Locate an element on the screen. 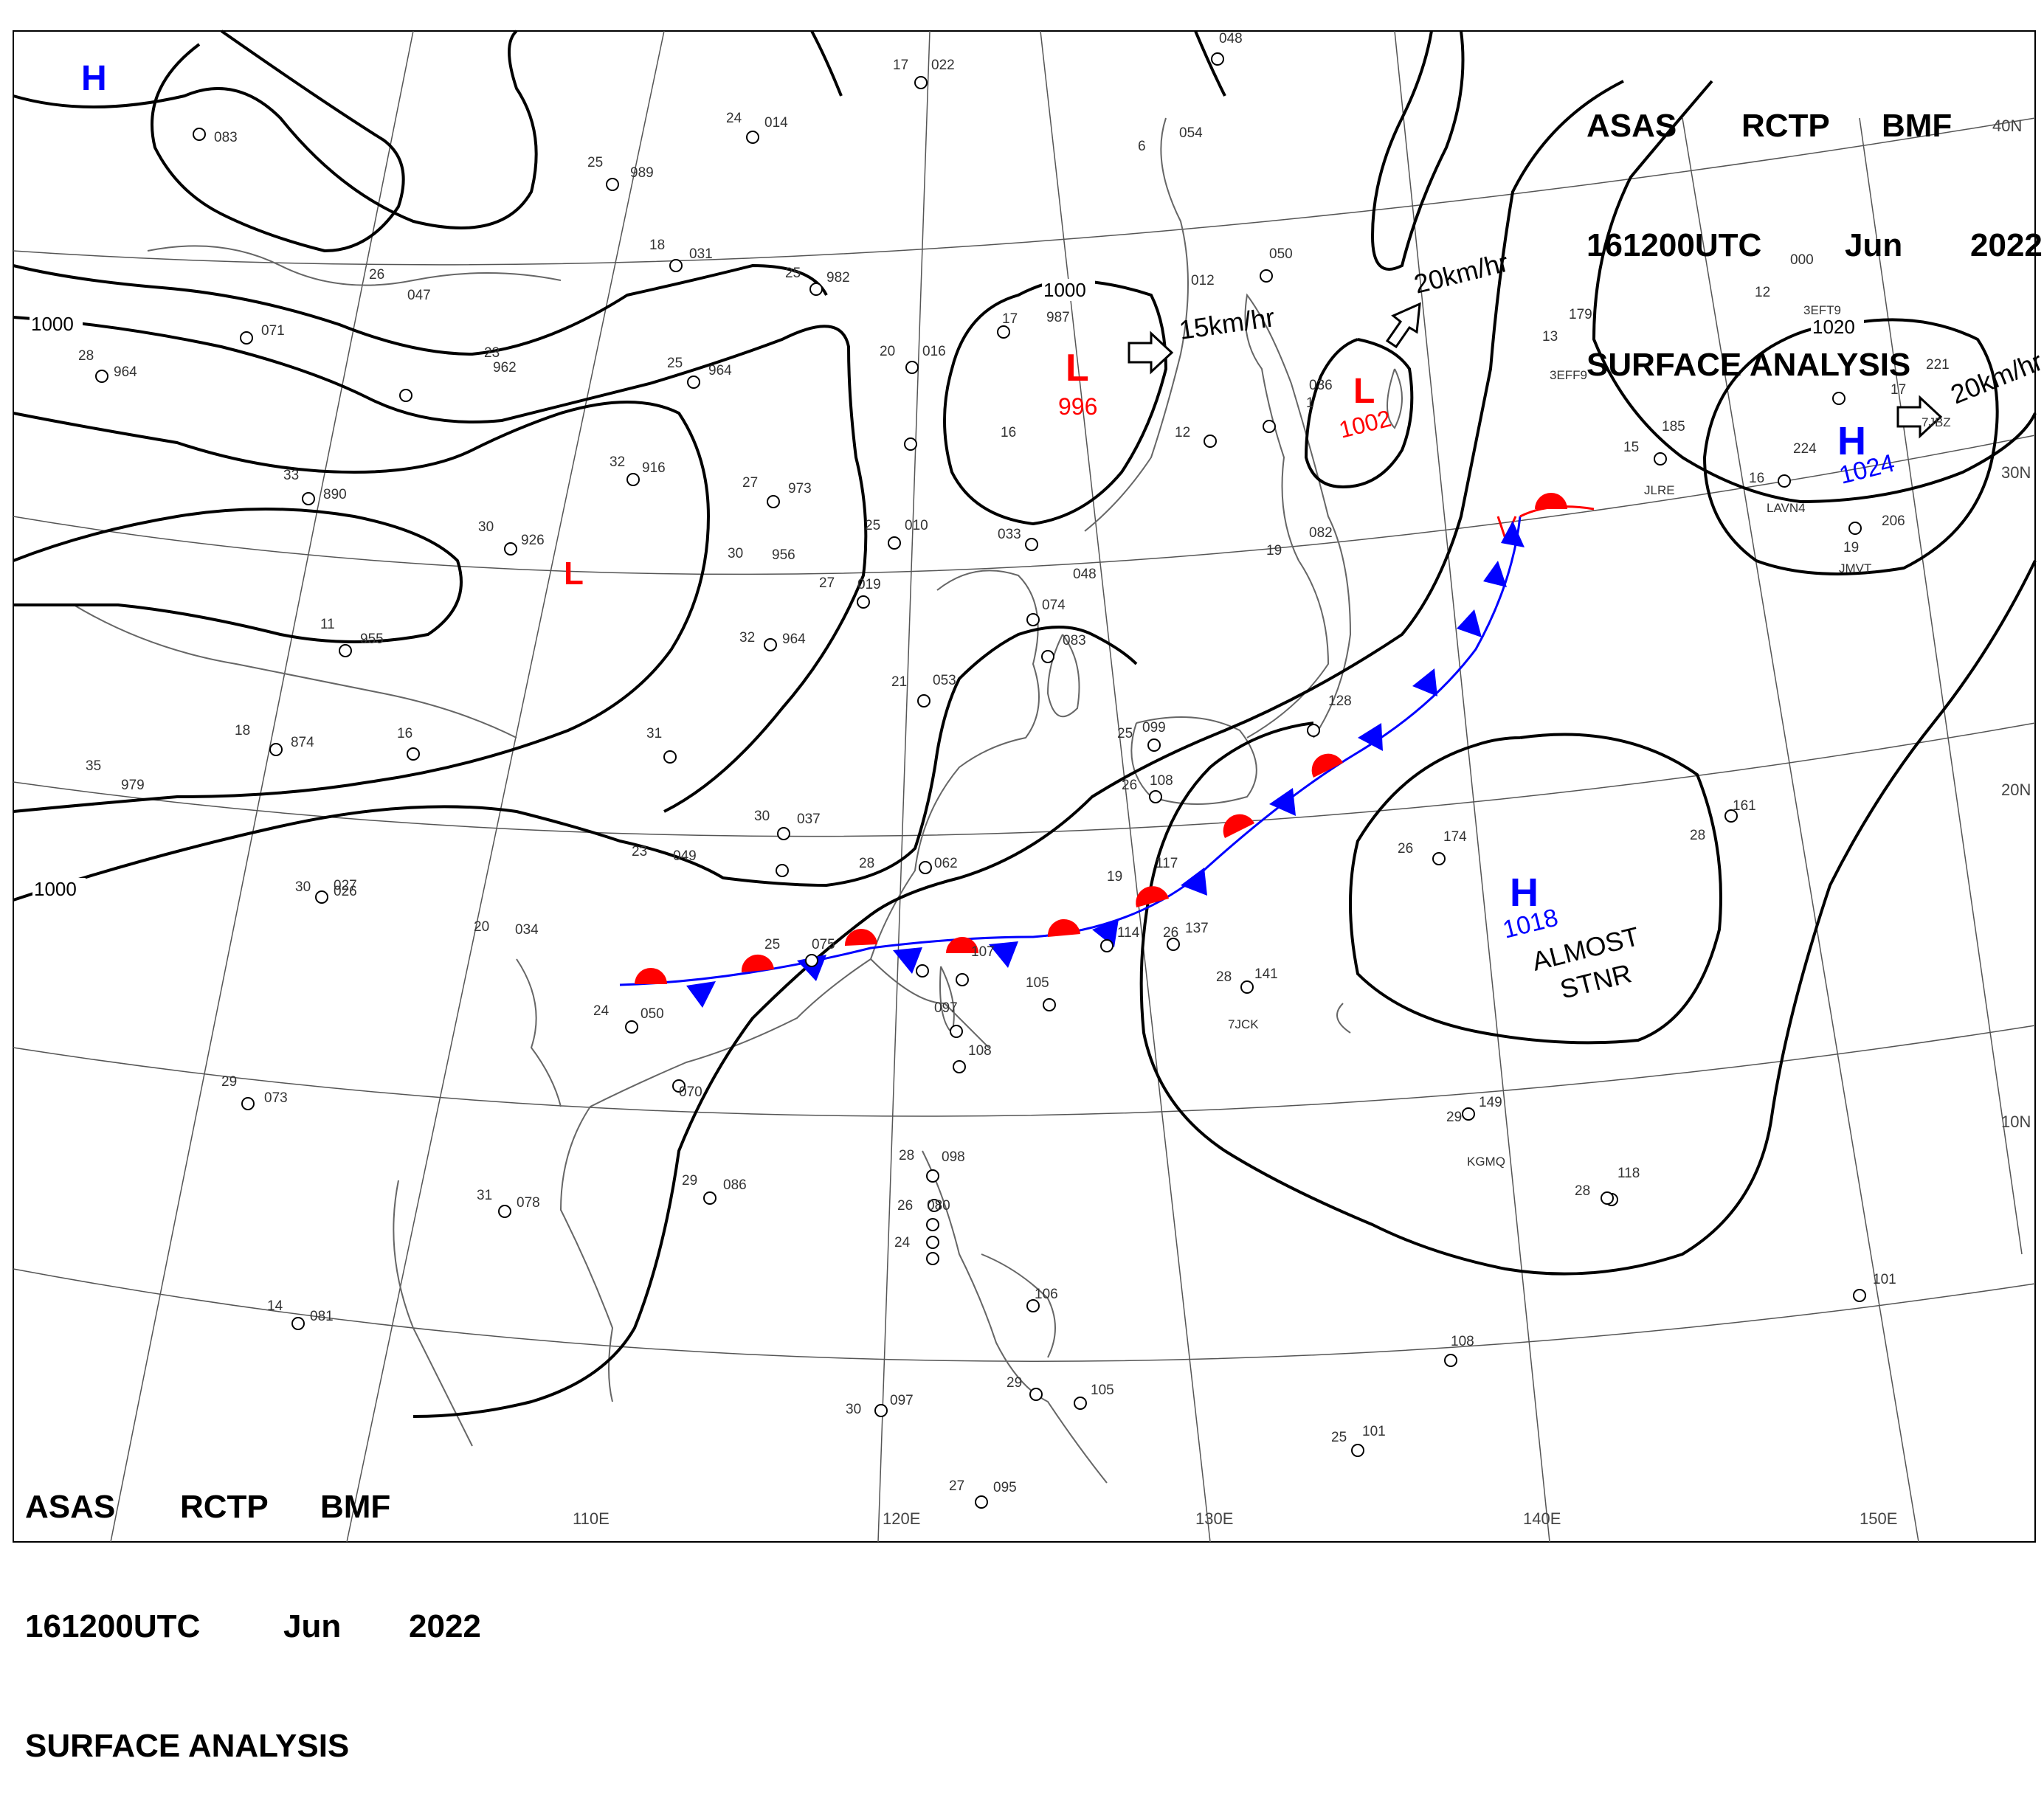 The height and width of the screenshot is (1806, 2044). station-temp: 33 is located at coordinates (291, 475).